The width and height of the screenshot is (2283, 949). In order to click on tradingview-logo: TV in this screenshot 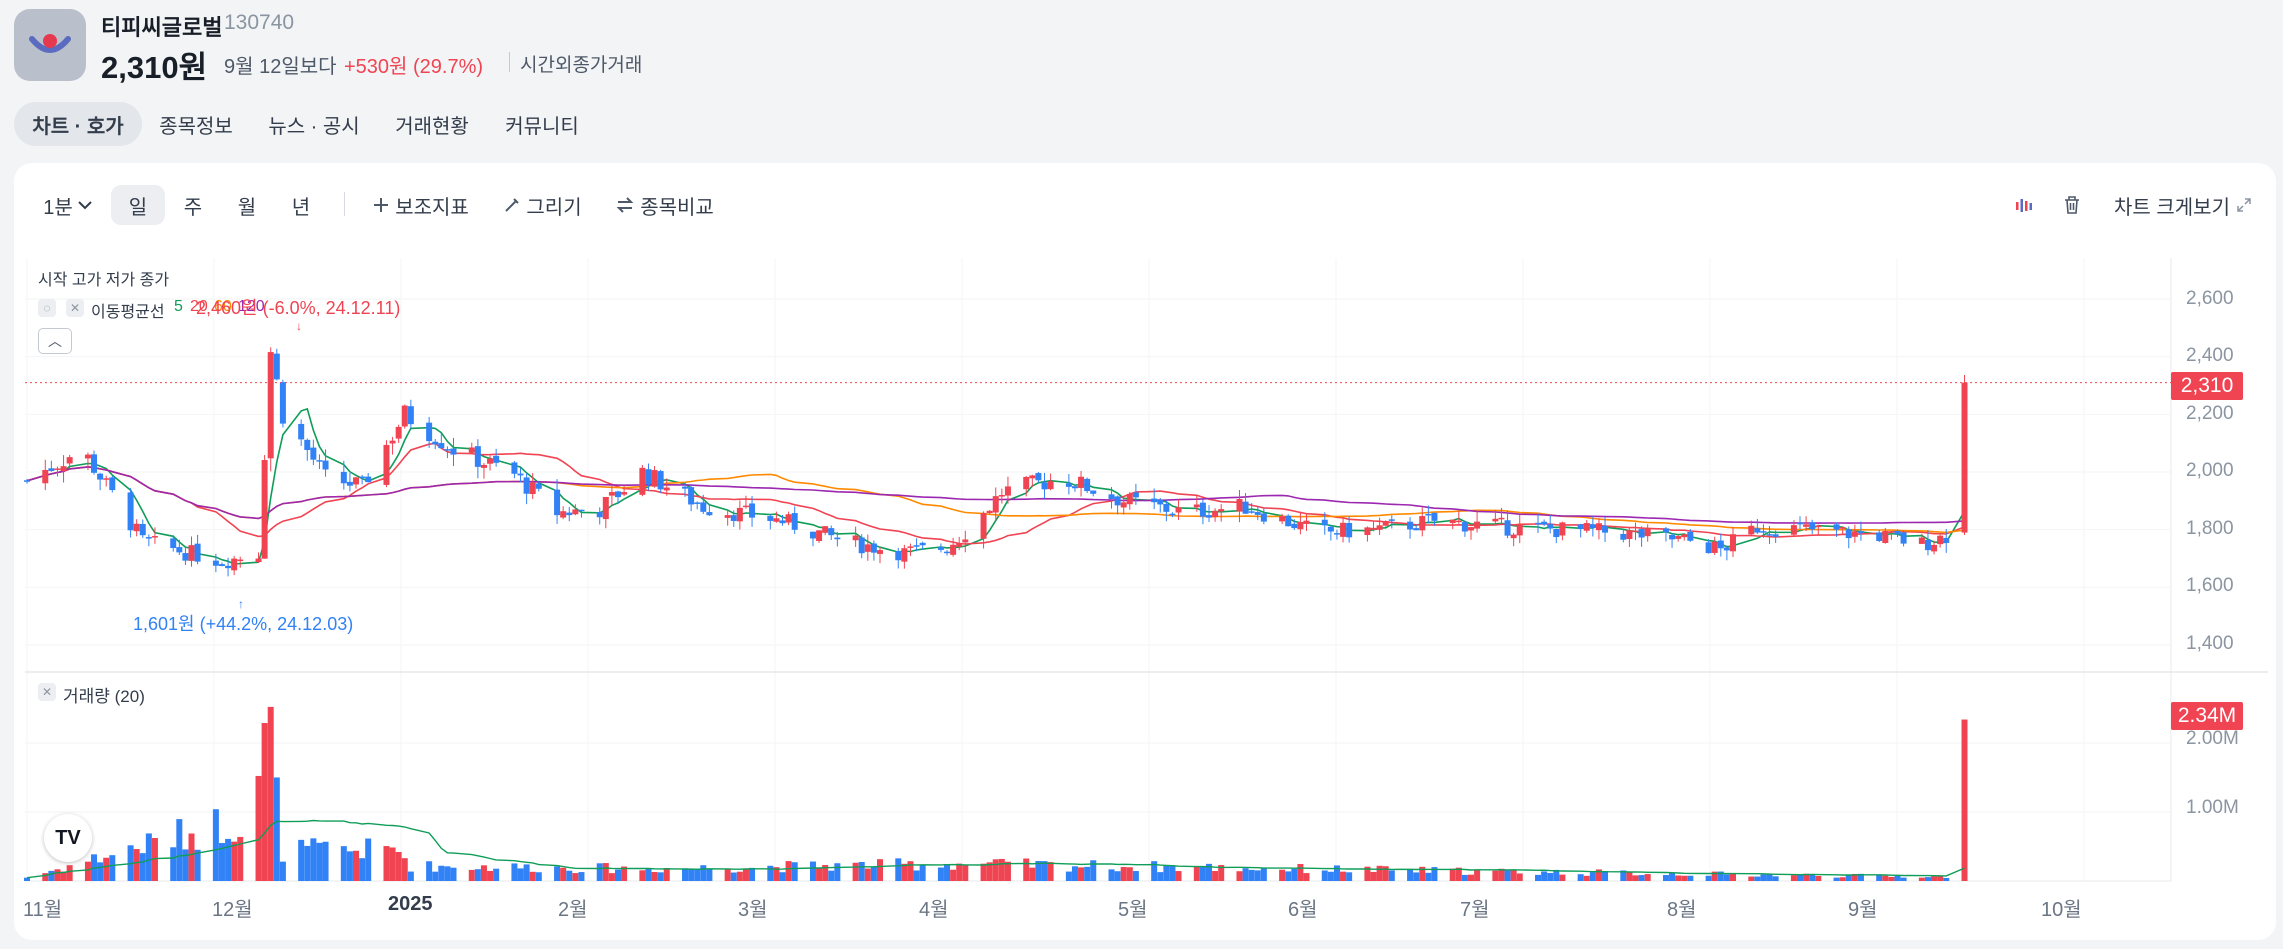, I will do `click(68, 838)`.